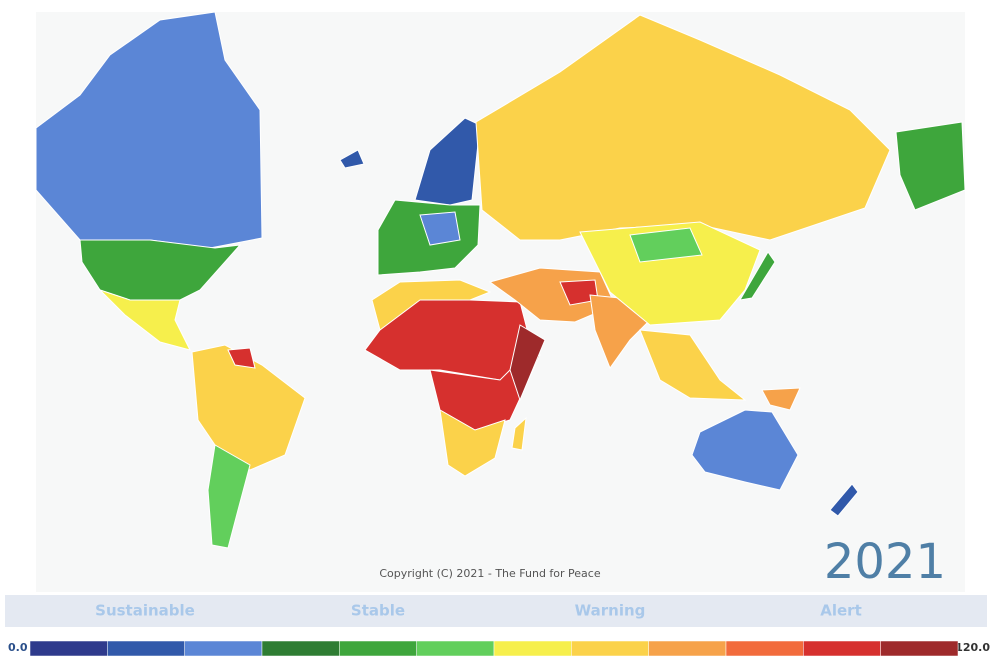 This screenshot has width=992, height=661. Describe the element at coordinates (745, 450) in the screenshot. I see `australia` at that location.